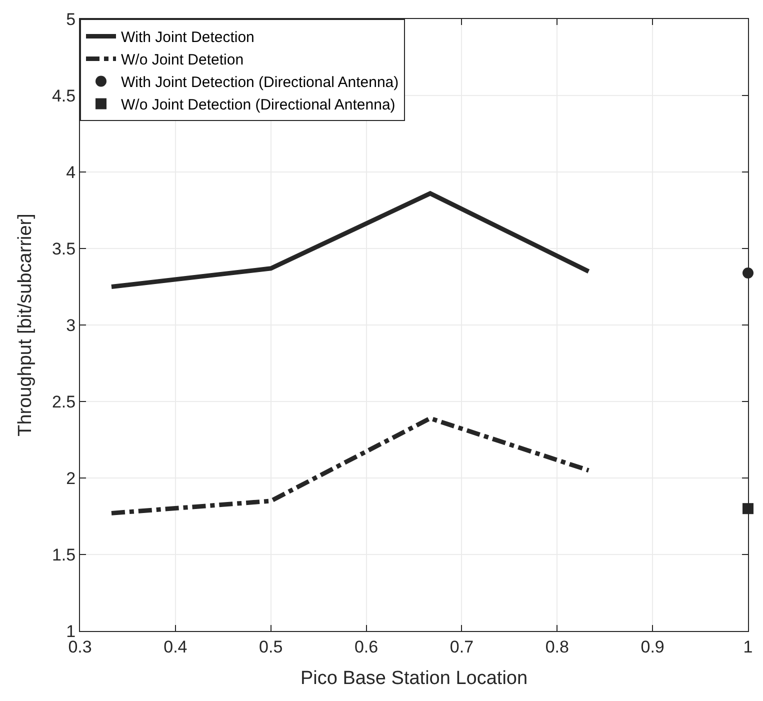  What do you see at coordinates (182, 60) in the screenshot?
I see `legend-label: W/o Joint Detetion` at bounding box center [182, 60].